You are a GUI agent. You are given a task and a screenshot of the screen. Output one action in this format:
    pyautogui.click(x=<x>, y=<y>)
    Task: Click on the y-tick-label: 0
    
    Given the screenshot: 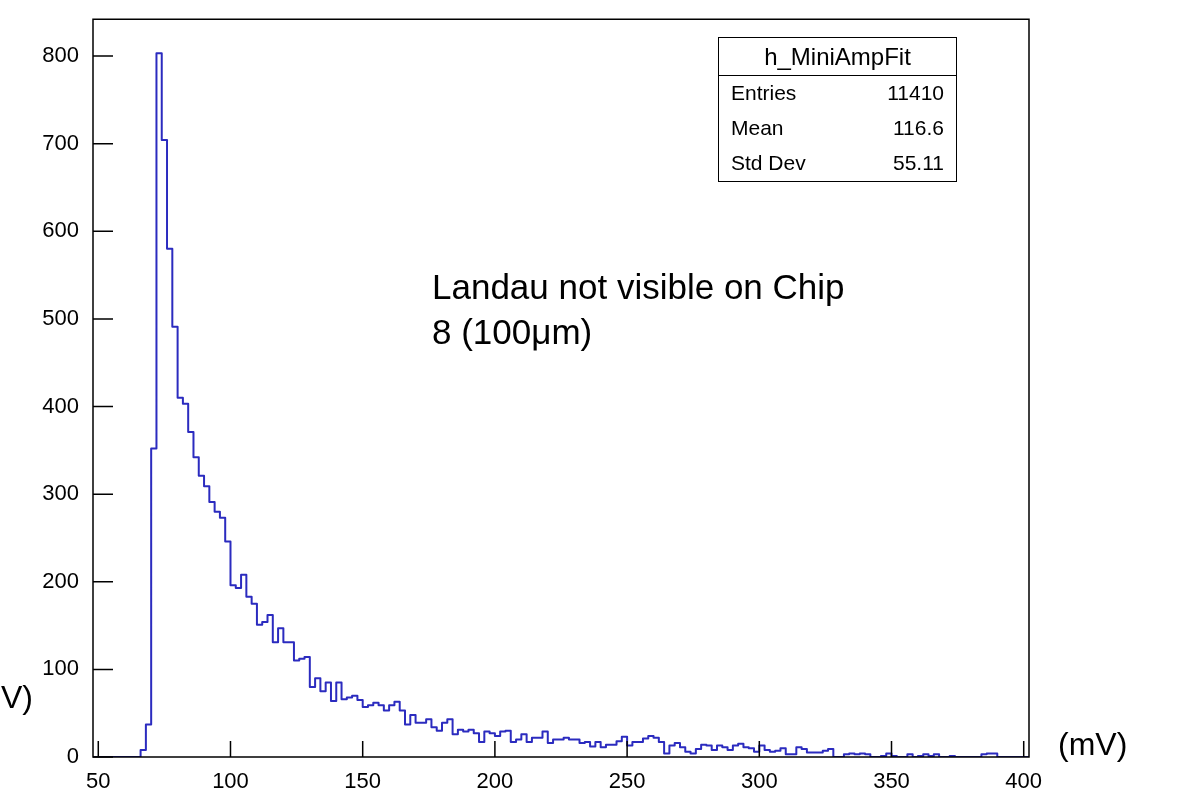 What is the action you would take?
    pyautogui.click(x=72, y=756)
    